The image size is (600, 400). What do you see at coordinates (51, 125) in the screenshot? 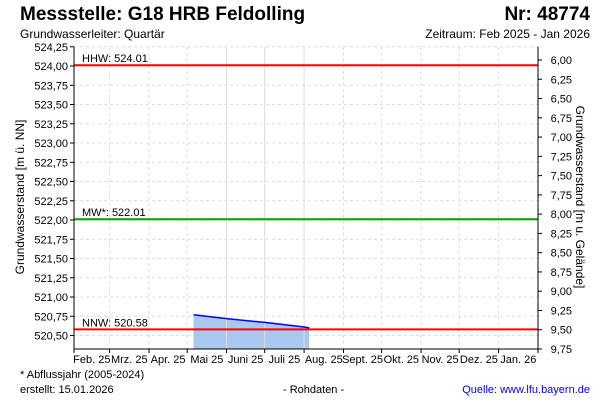
I see `y-tick-label: 523,25` at bounding box center [51, 125].